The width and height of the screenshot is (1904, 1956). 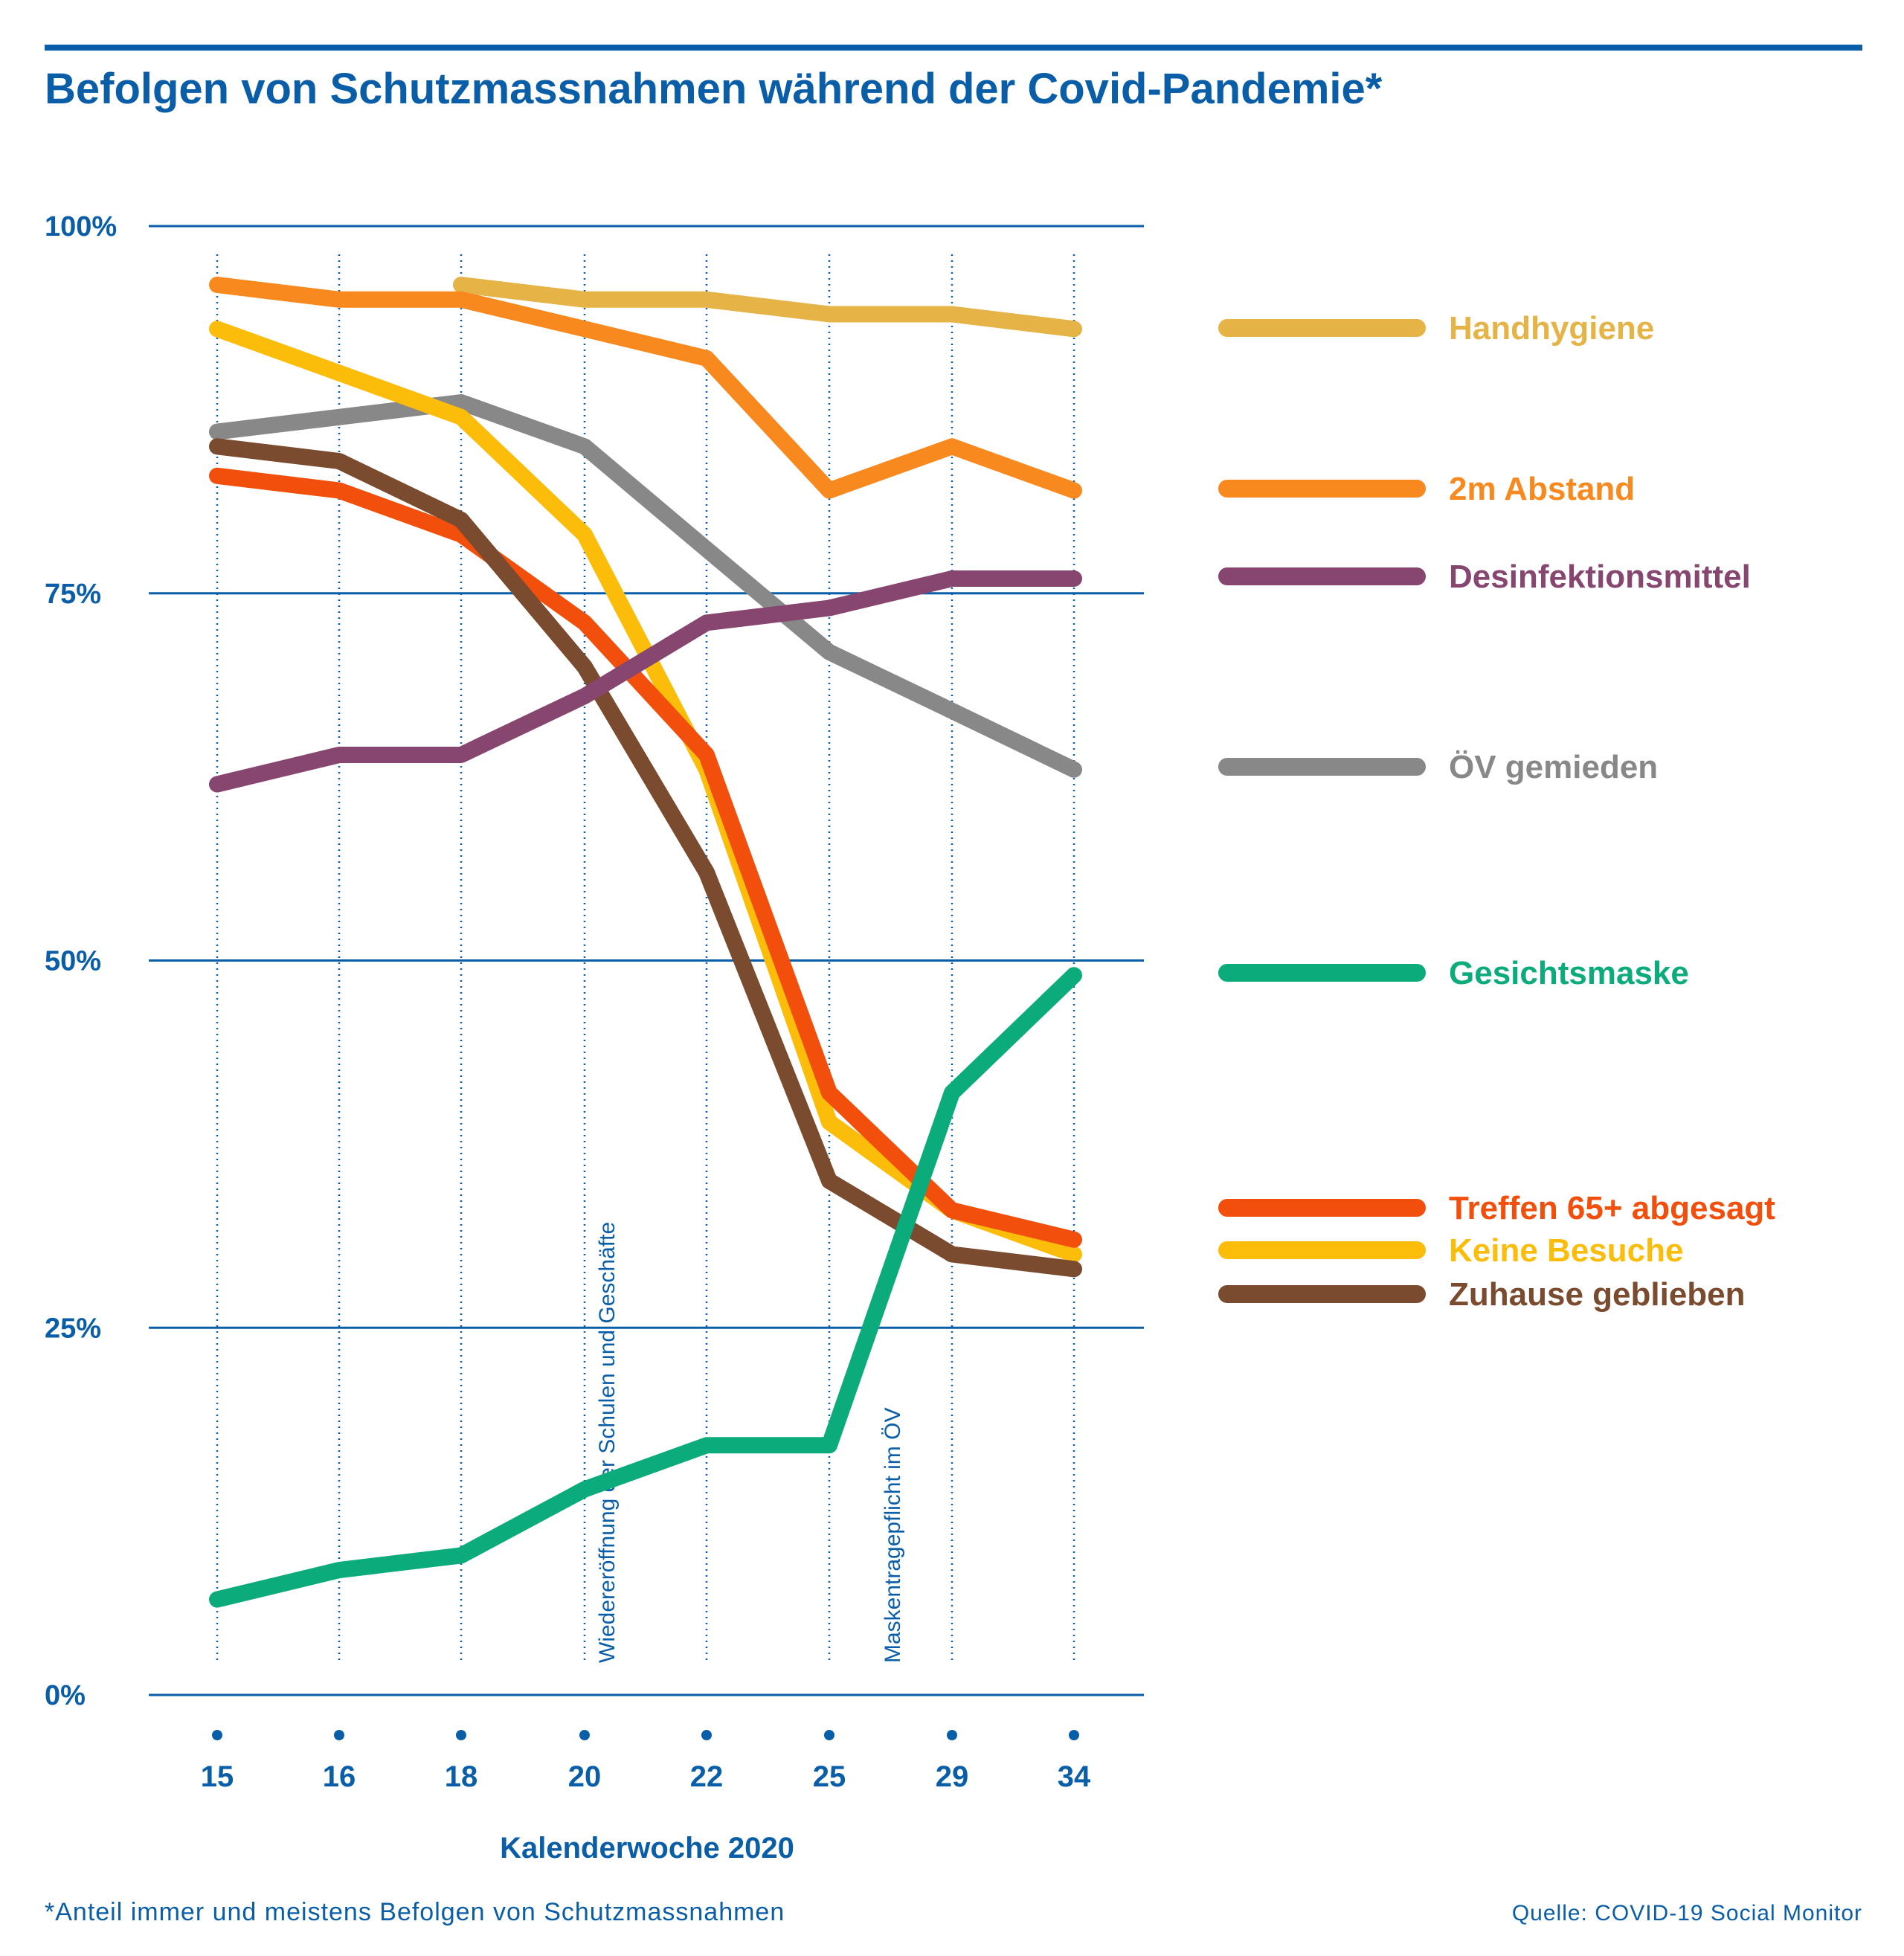 What do you see at coordinates (645, 388) in the screenshot?
I see `series-line-2m-abstand` at bounding box center [645, 388].